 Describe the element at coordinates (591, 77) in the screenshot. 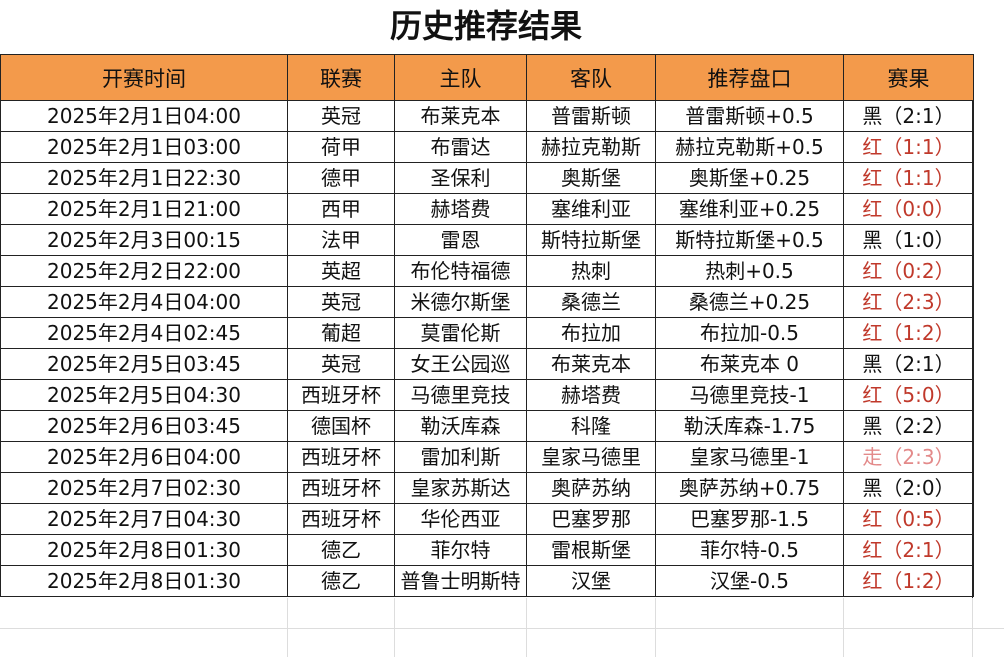

I see `column-header-away: 客队` at that location.